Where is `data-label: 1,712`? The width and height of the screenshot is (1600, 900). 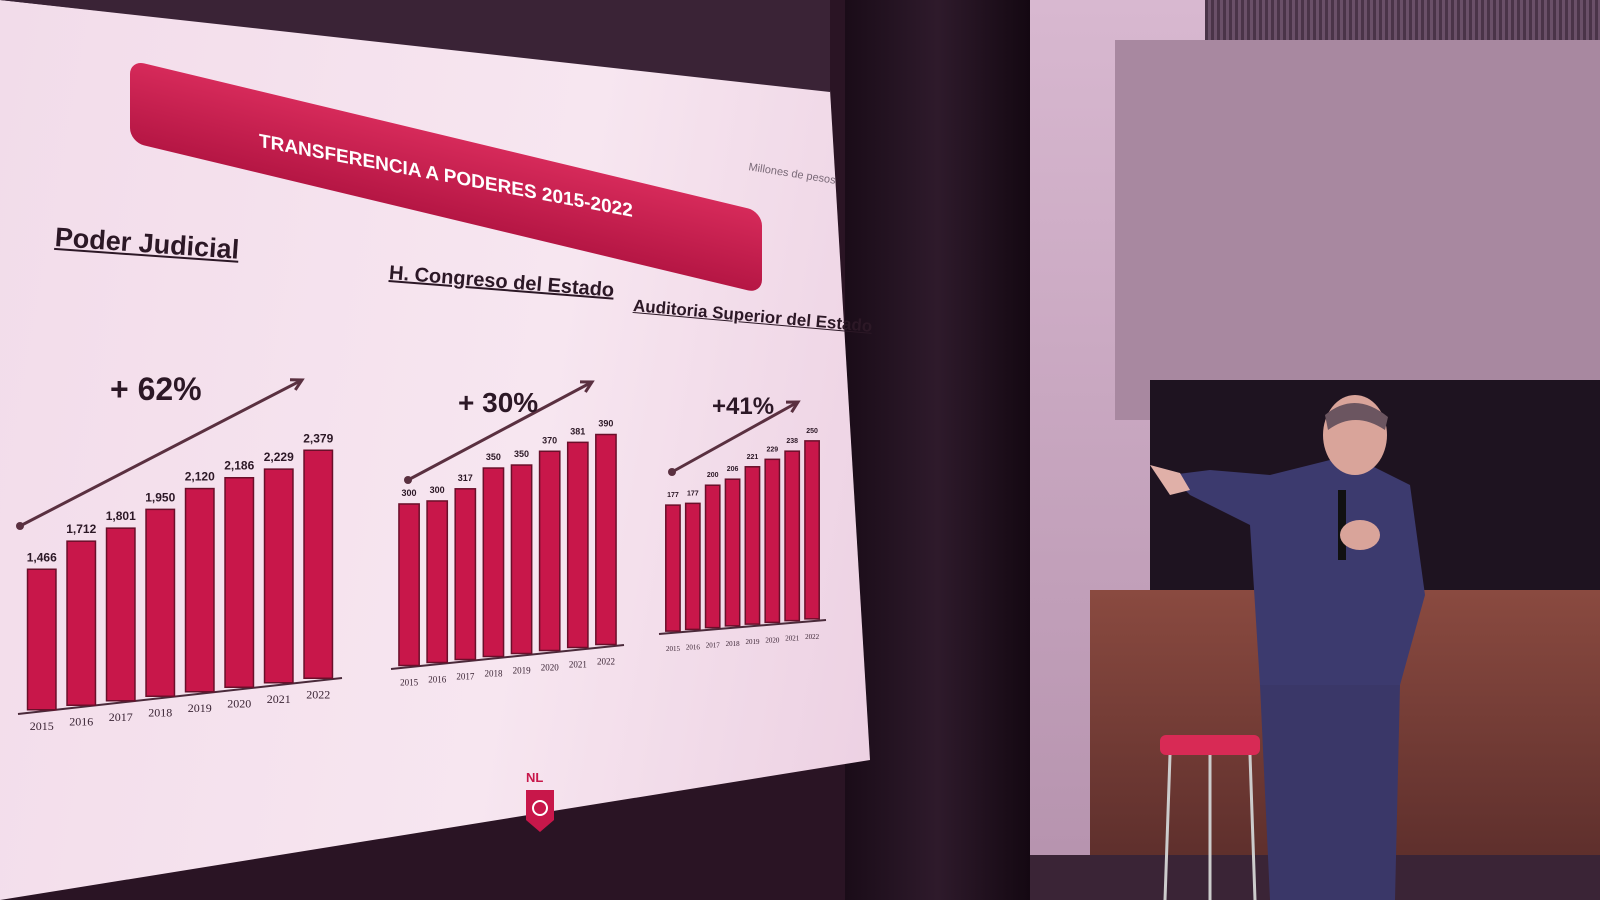
data-label: 1,712 is located at coordinates (81, 529).